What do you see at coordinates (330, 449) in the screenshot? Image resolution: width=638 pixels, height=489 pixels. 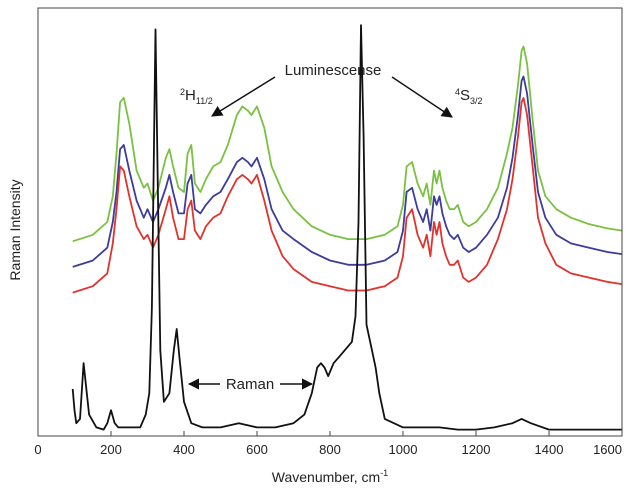 I see `x-tick-label: 800` at bounding box center [330, 449].